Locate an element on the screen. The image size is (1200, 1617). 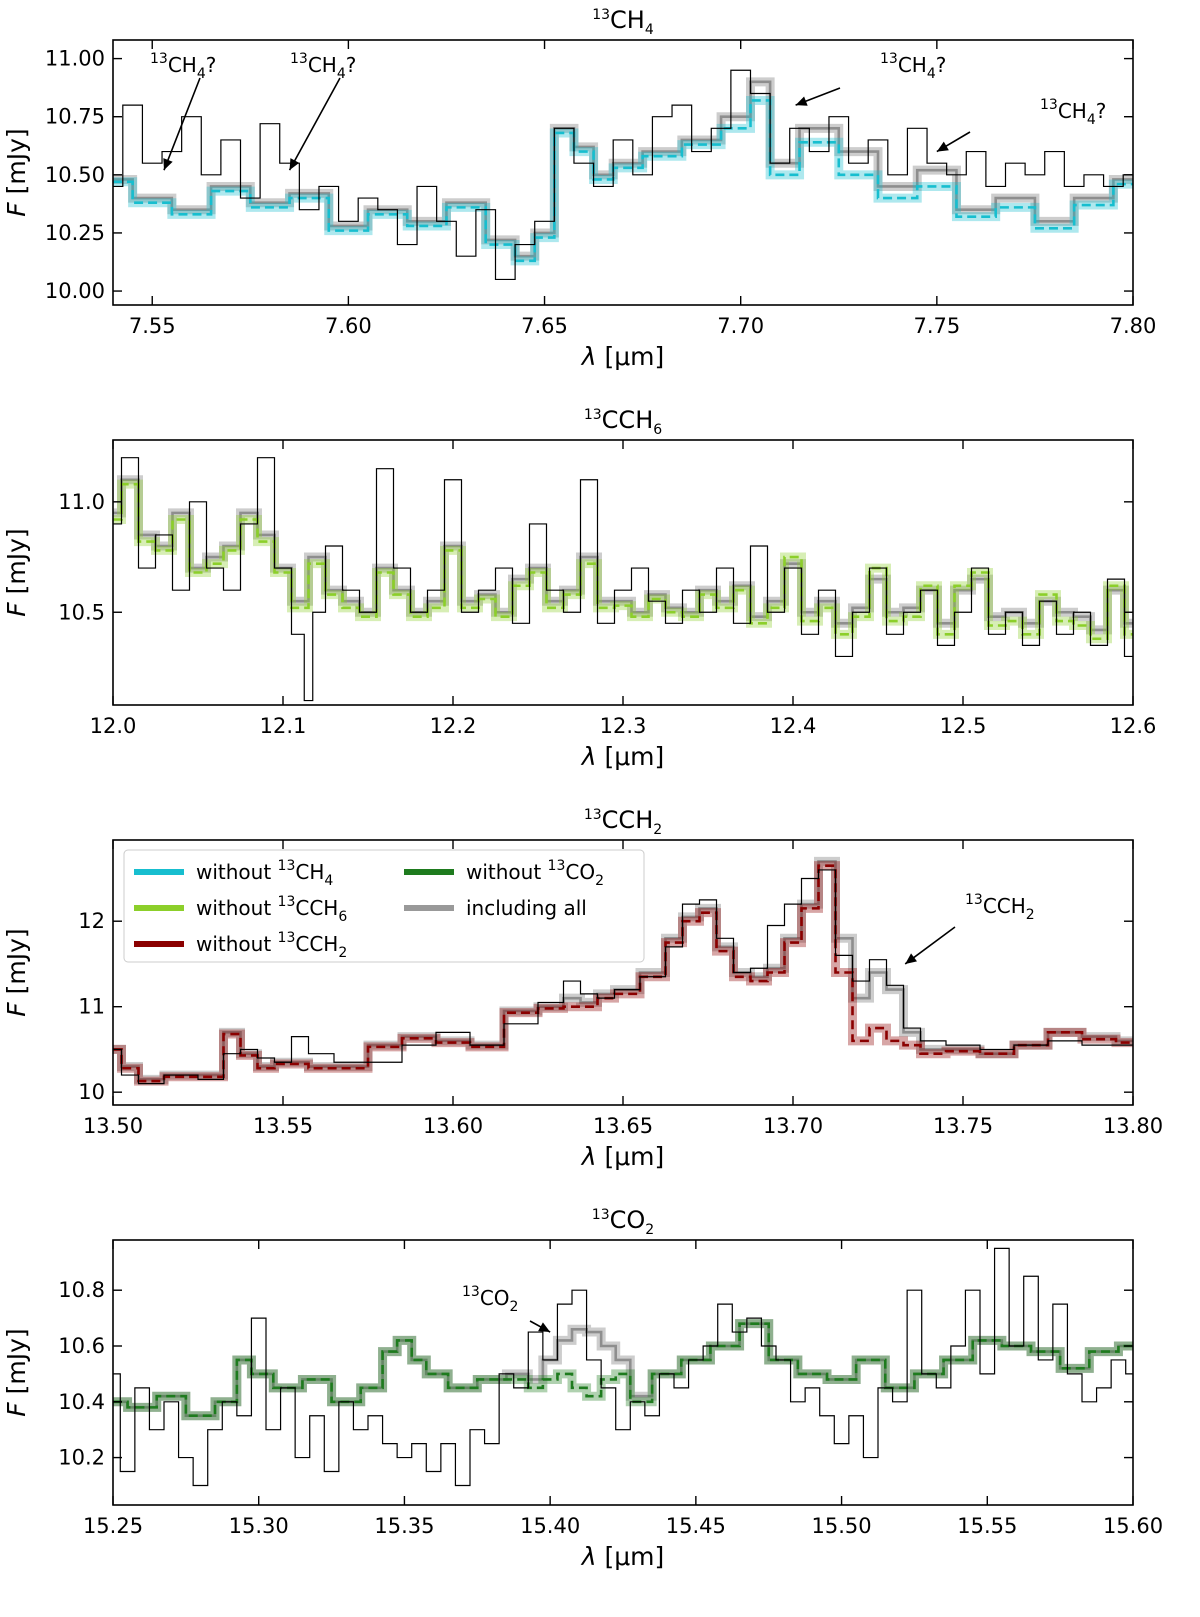
x-tick-label: 15.40 is located at coordinates (550, 1526).